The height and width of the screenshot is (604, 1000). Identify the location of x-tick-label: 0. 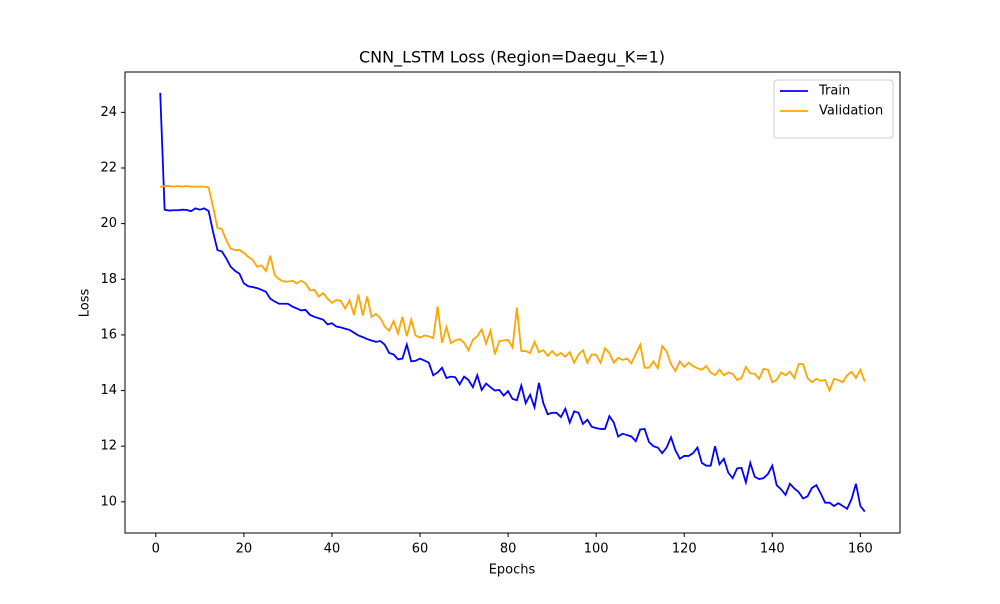
(156, 549).